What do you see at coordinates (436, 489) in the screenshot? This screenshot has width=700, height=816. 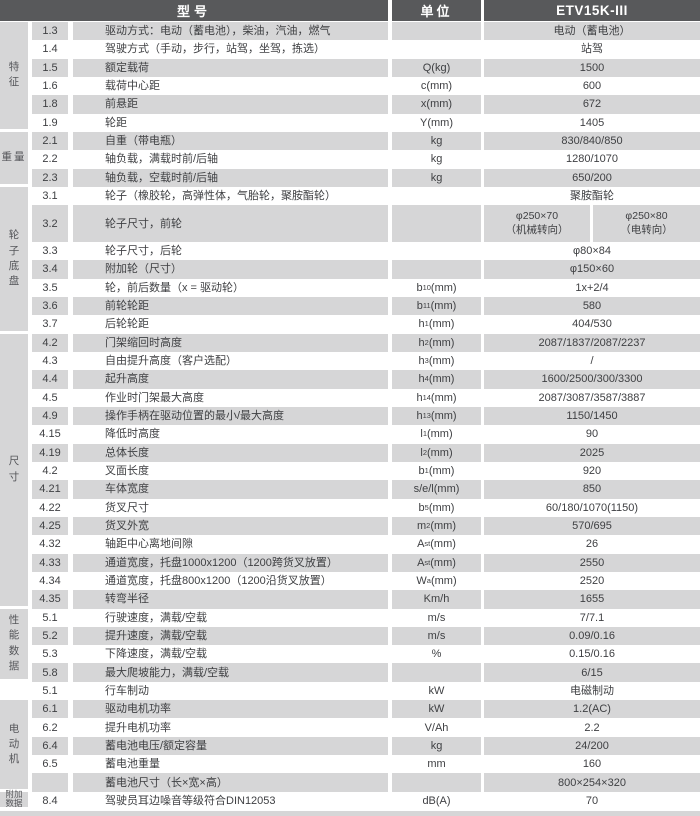 I see `row-unit: s/e/l(mm)` at bounding box center [436, 489].